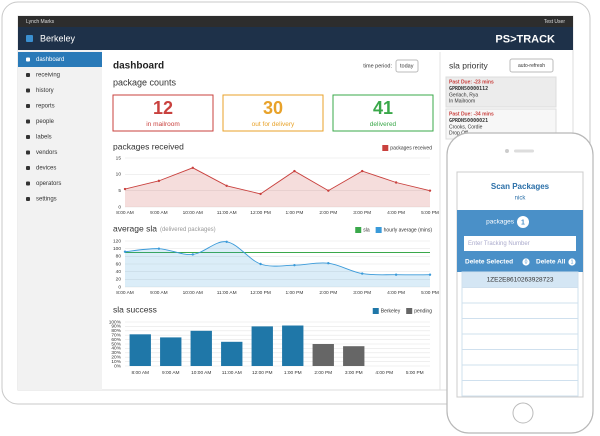 The width and height of the screenshot is (600, 436). Describe the element at coordinates (521, 199) in the screenshot. I see `phone-user: nick` at that location.